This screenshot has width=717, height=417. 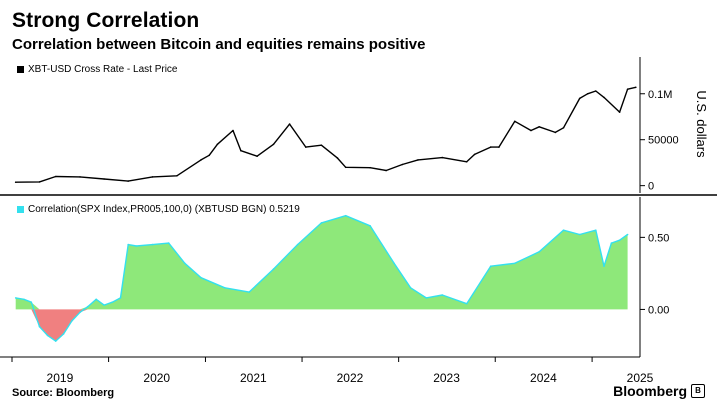 I want to click on brand-logo: Bloomberg B, so click(x=659, y=391).